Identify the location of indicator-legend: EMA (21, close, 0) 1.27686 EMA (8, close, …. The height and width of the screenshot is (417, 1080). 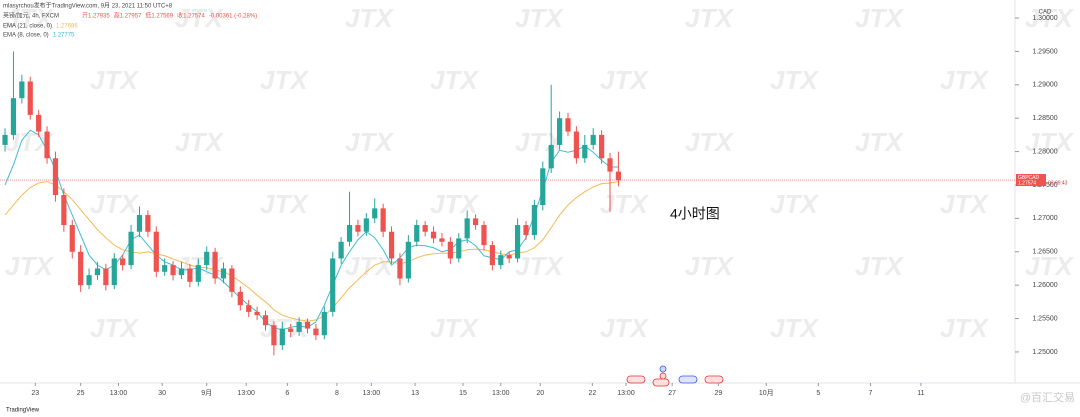
(40, 31).